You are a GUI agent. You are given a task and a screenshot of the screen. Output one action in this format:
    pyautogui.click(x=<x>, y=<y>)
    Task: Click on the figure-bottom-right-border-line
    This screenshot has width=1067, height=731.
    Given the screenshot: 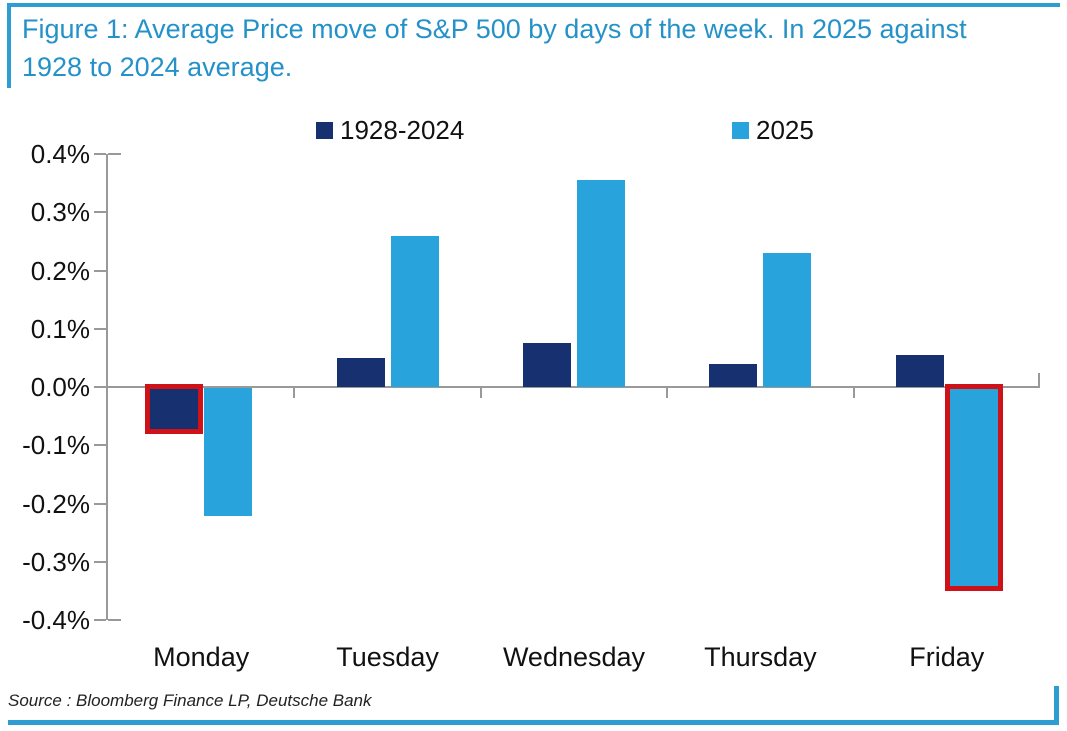 What is the action you would take?
    pyautogui.click(x=1056, y=705)
    